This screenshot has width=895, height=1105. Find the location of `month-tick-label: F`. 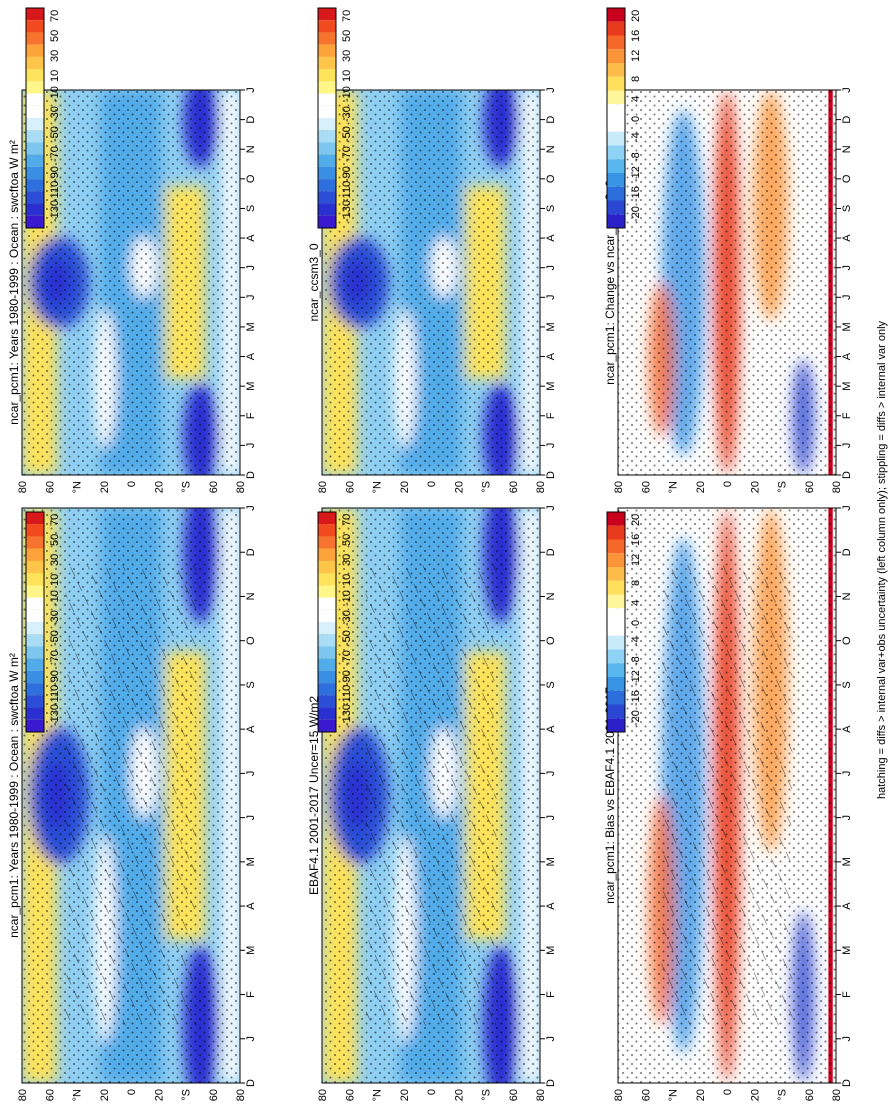

month-tick-label: F is located at coordinates (551, 415).